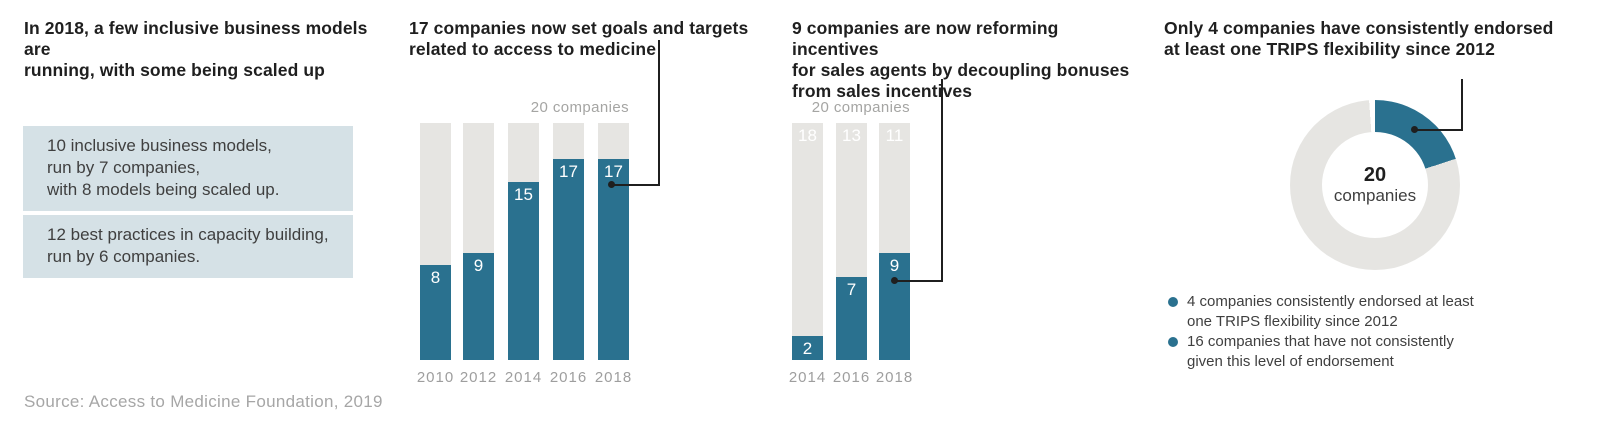 This screenshot has height=430, width=1600. I want to click on goals-callout-line-vertical, so click(659, 113).